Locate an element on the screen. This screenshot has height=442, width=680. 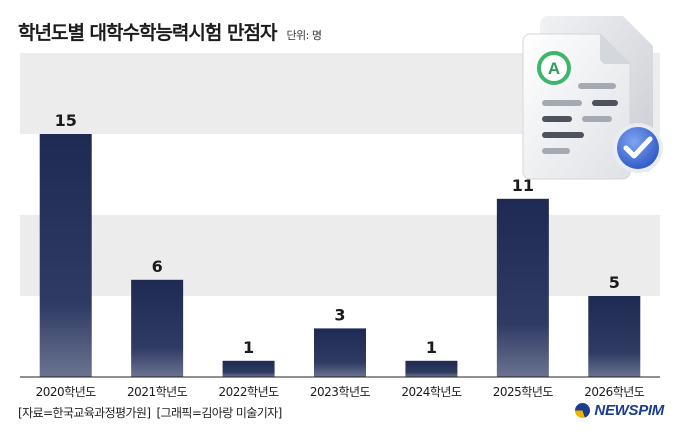
grade-letter: A is located at coordinates (554, 68).